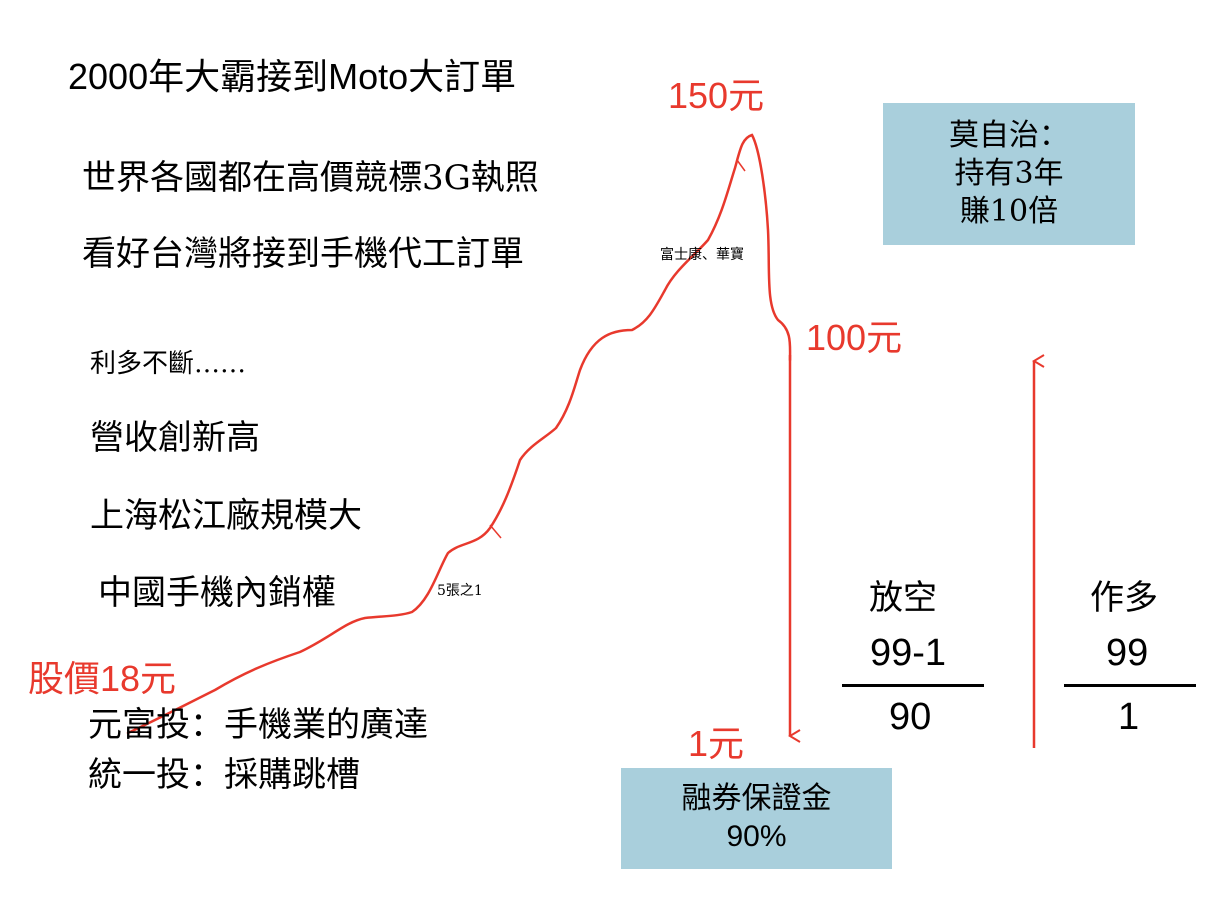 This screenshot has height=904, width=1228. What do you see at coordinates (310, 178) in the screenshot?
I see `text-line-3g-licenses: 世界各國都在高價競標3G執照` at bounding box center [310, 178].